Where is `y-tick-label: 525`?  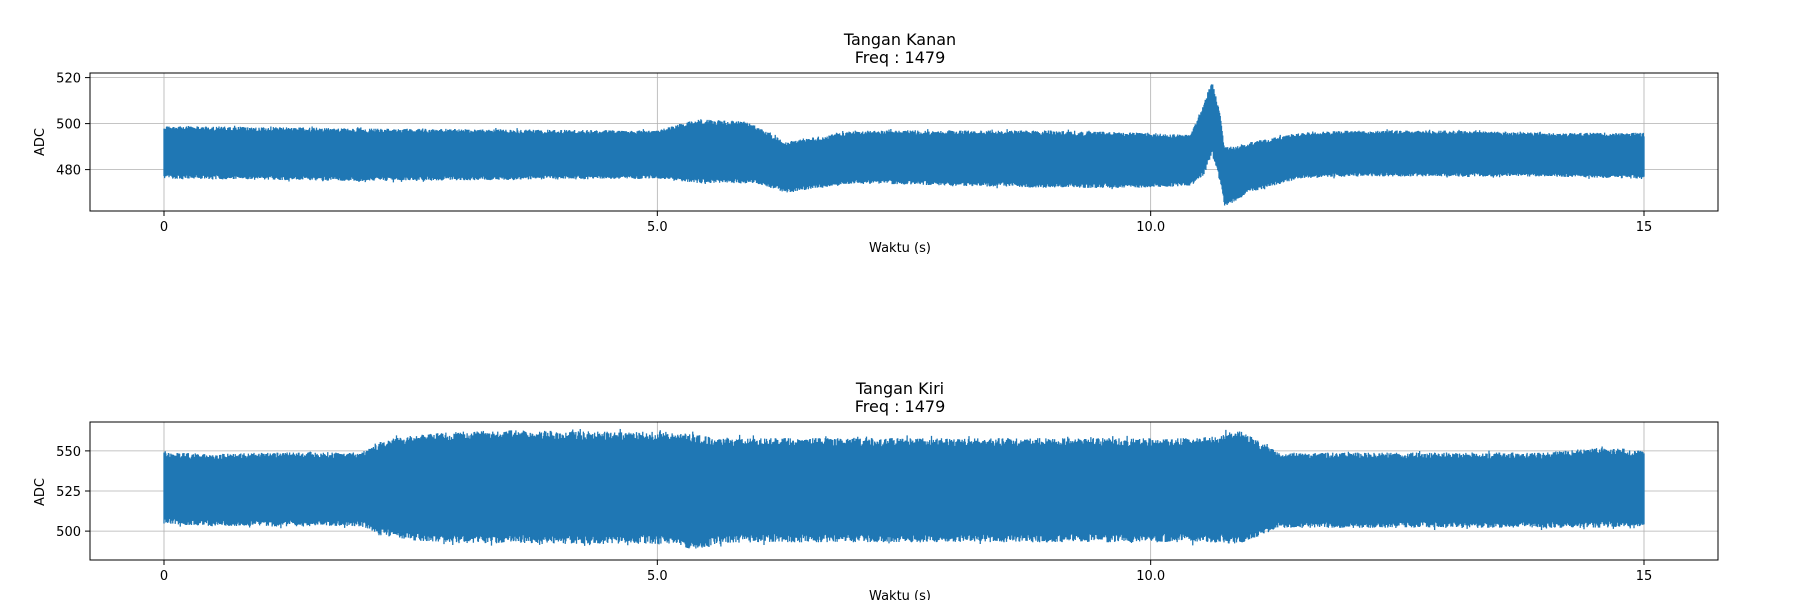 y-tick-label: 525 is located at coordinates (68, 492).